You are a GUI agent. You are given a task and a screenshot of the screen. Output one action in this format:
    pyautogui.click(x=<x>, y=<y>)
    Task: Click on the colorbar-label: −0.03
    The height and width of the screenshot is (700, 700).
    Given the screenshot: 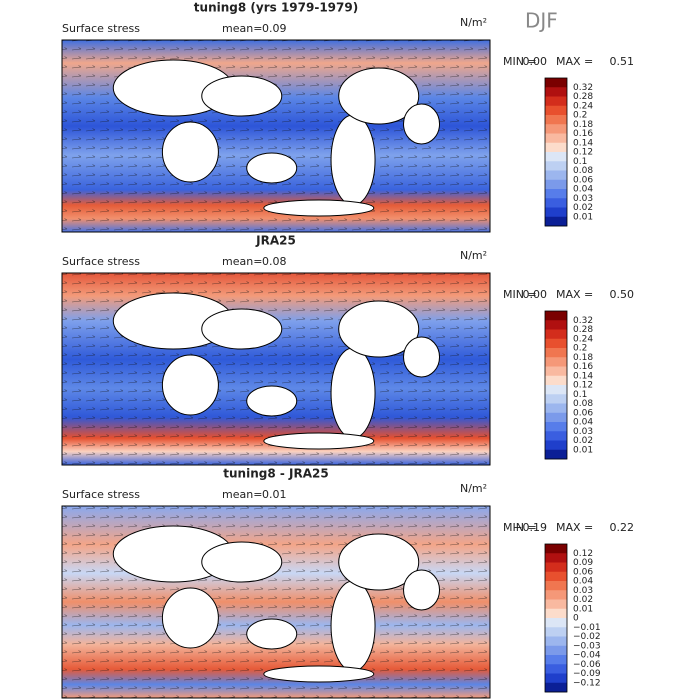 What is the action you would take?
    pyautogui.click(x=587, y=646)
    